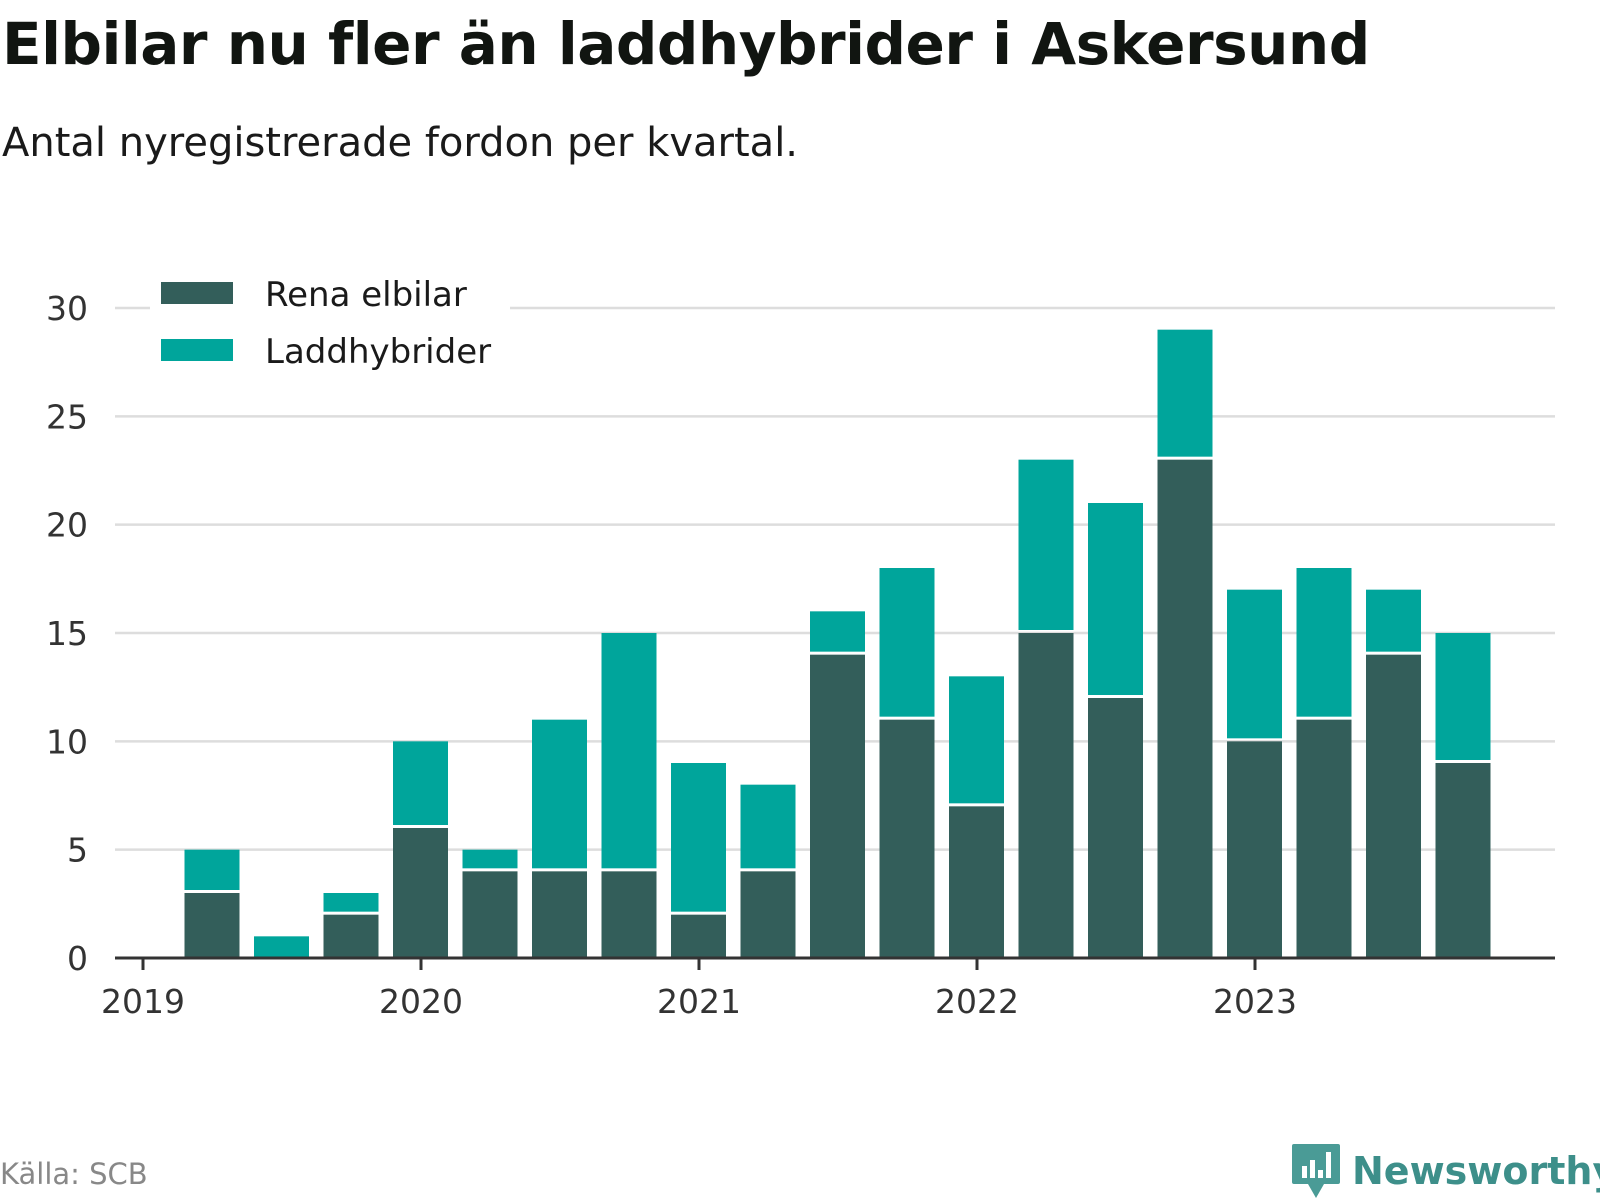 The width and height of the screenshot is (1600, 1200). What do you see at coordinates (67, 741) in the screenshot?
I see `y-tick-label: 10` at bounding box center [67, 741].